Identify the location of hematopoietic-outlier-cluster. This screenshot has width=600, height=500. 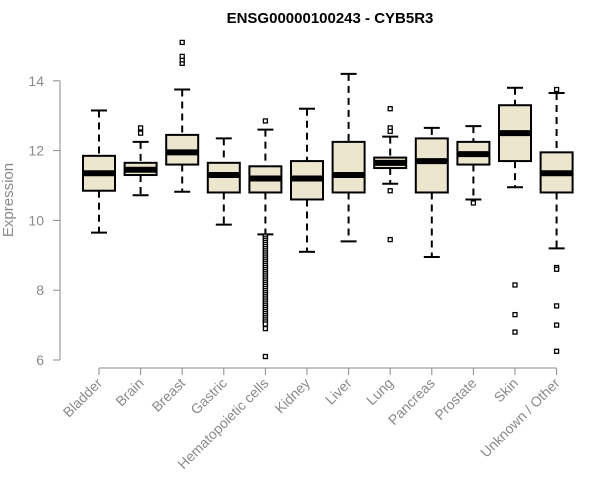
(265, 280).